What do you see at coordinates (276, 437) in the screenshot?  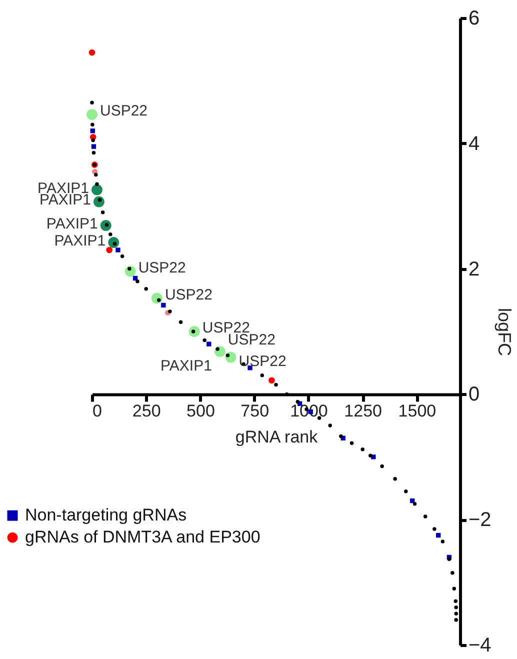 I see `x-axis-title: gRNA rank` at bounding box center [276, 437].